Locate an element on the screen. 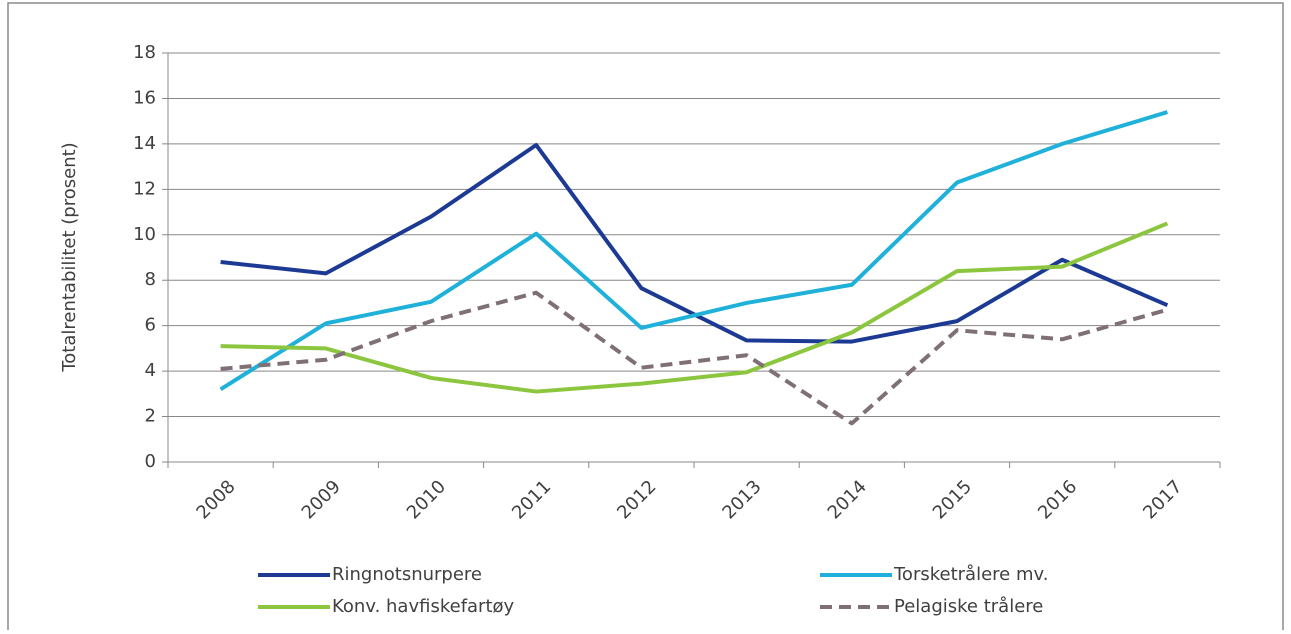 Image resolution: width=1291 pixels, height=634 pixels. x-tick-label: 2011 is located at coordinates (531, 499).